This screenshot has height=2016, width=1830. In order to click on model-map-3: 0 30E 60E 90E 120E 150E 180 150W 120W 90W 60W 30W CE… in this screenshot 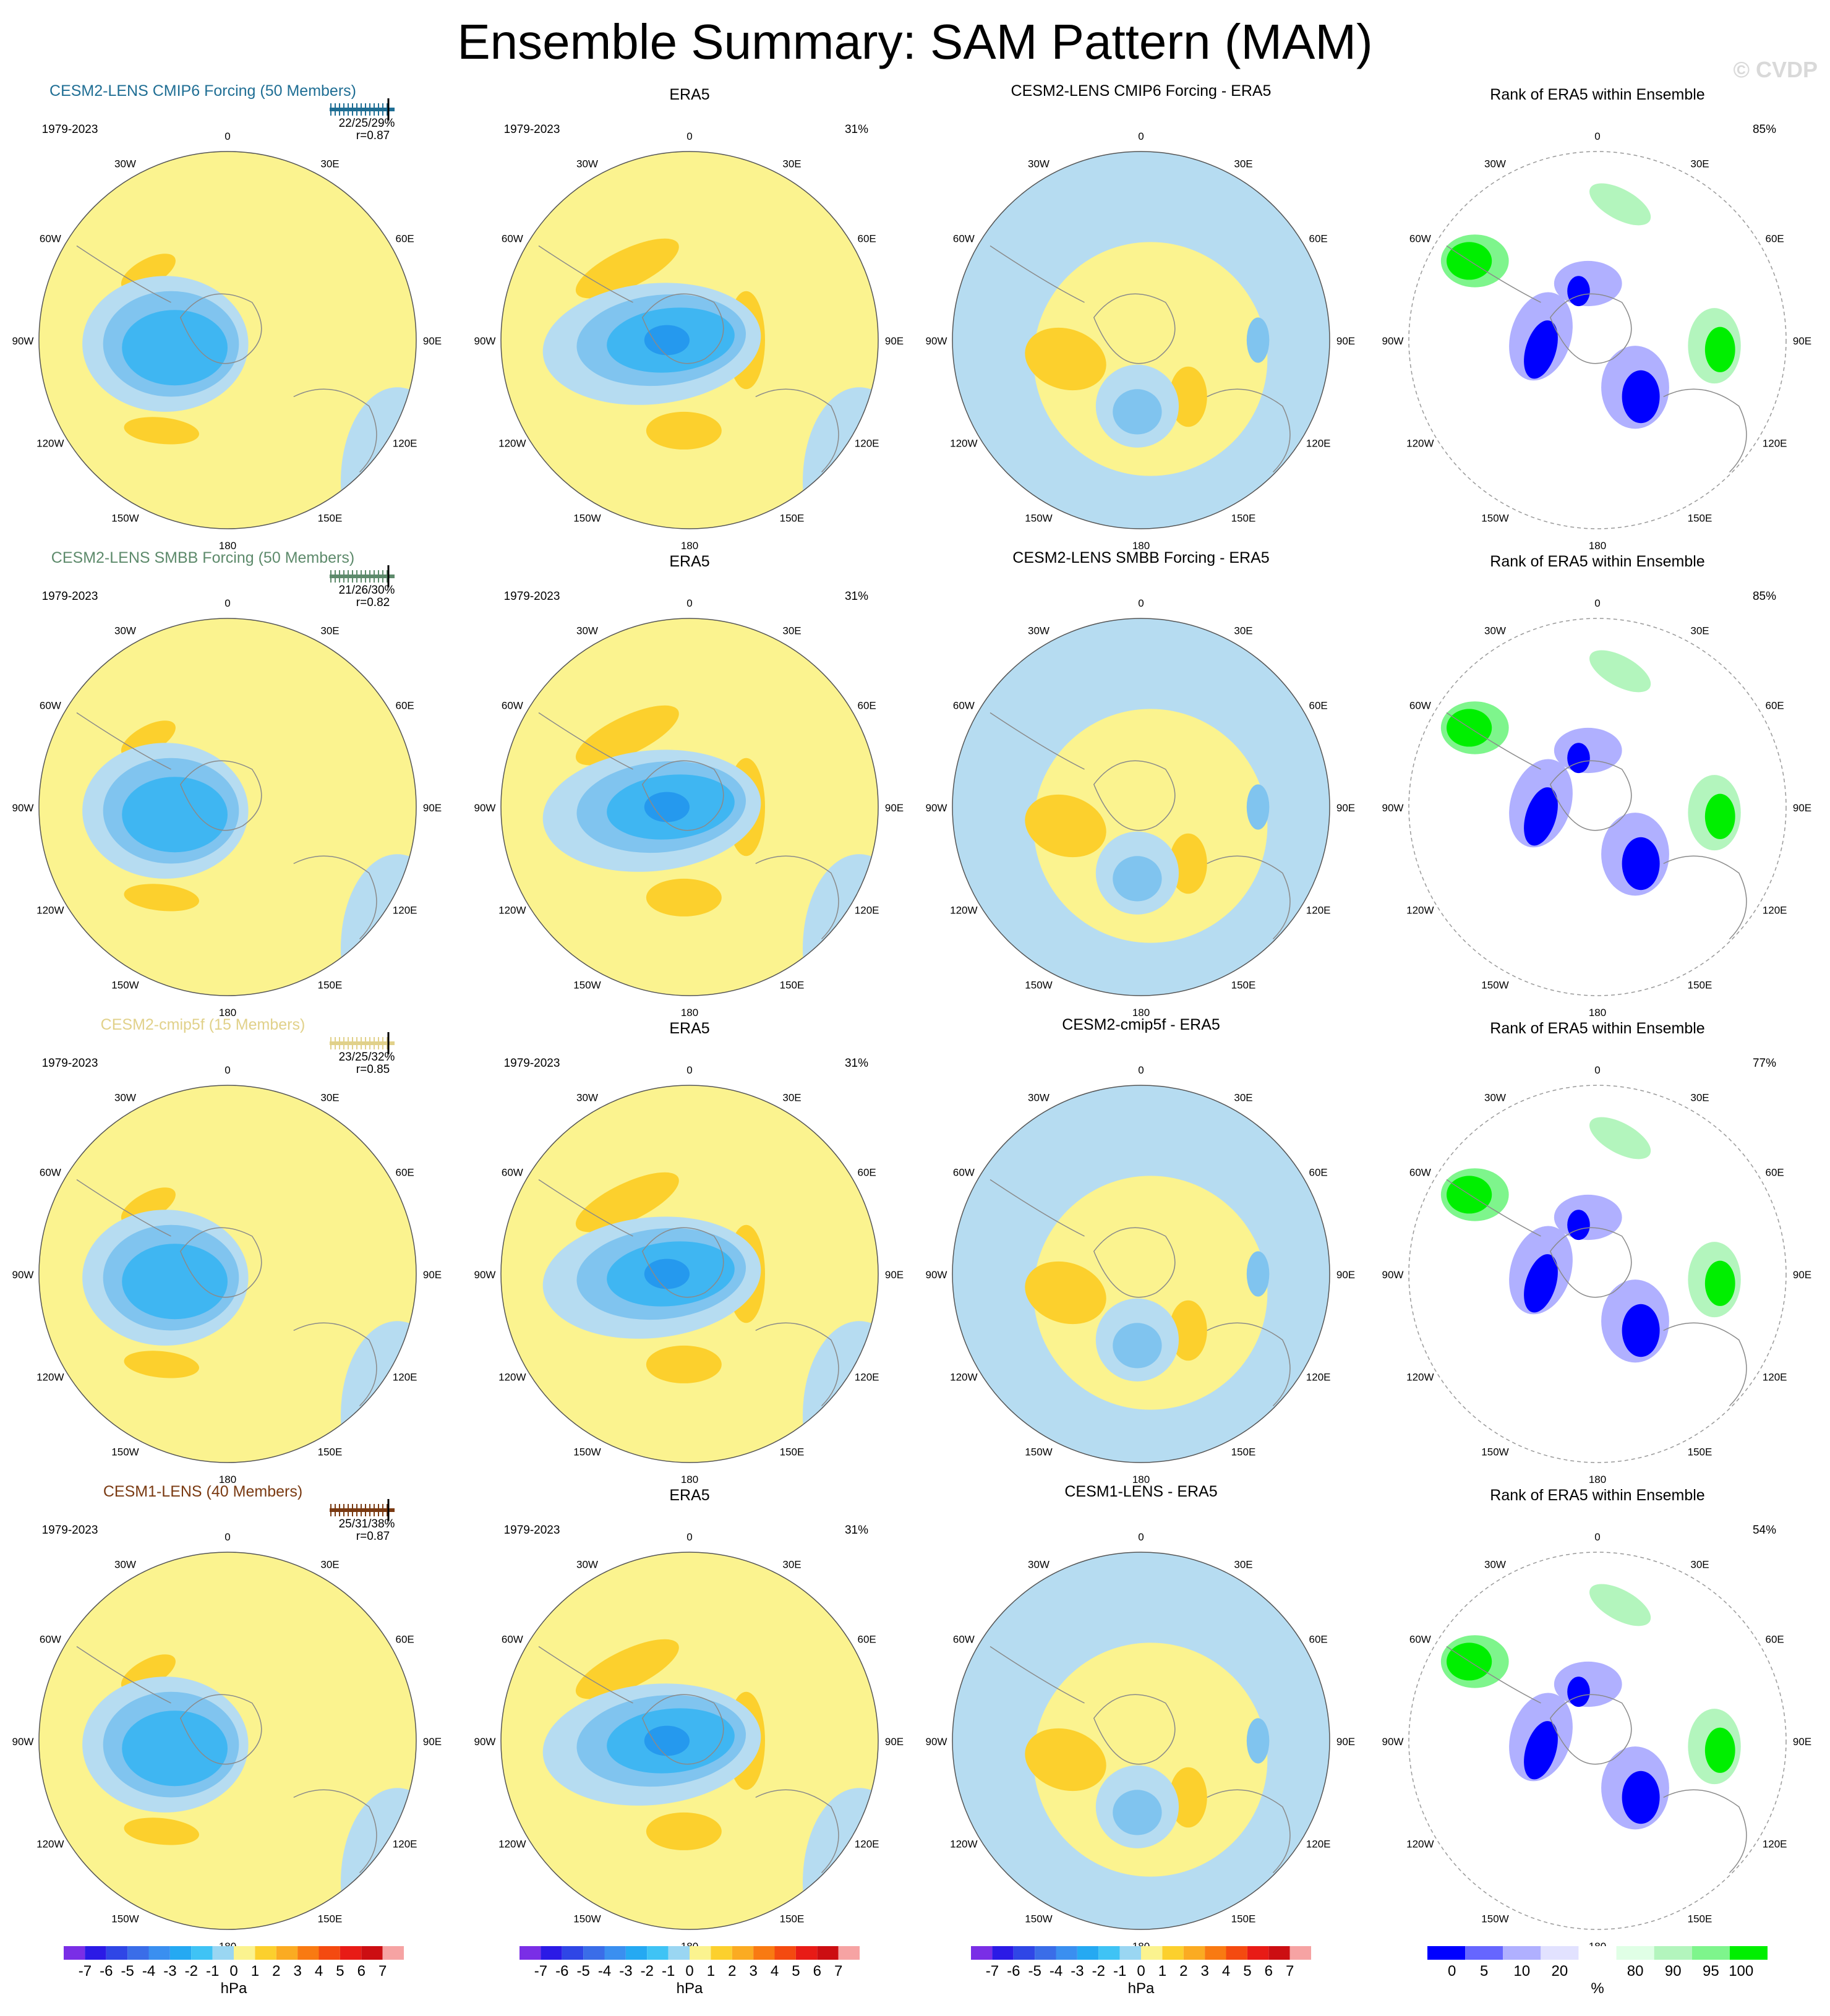, I will do `click(227, 1250)`.